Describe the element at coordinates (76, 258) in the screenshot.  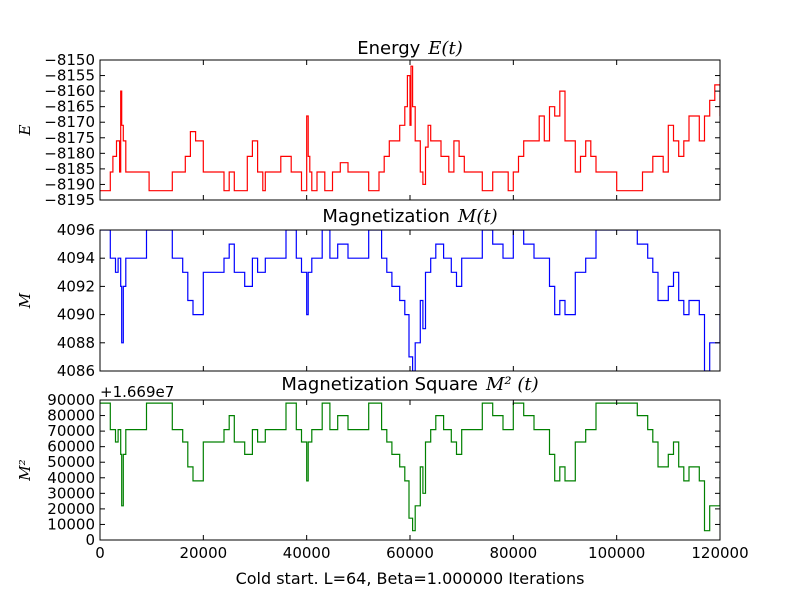
I see `y-tick-label: 4094` at that location.